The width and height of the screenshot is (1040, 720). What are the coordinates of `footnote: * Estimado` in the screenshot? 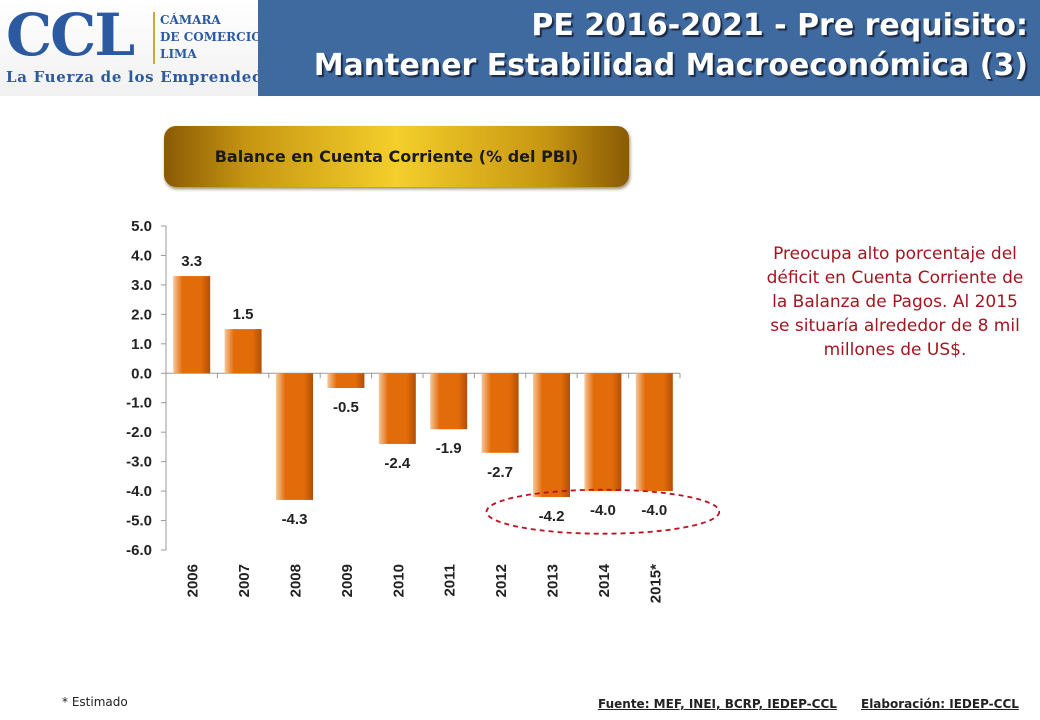 It's located at (95, 702).